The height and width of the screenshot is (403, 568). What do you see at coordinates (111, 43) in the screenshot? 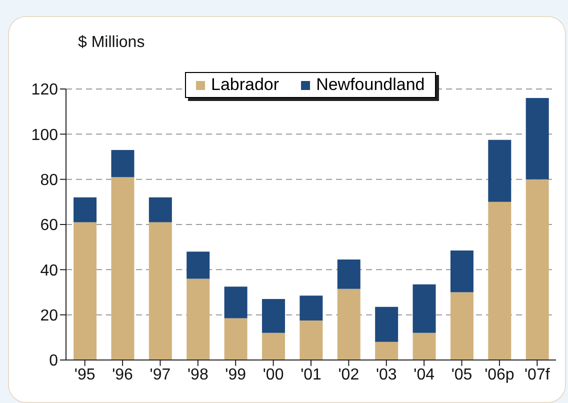
I see `y-axis-title: $ Millions` at bounding box center [111, 43].